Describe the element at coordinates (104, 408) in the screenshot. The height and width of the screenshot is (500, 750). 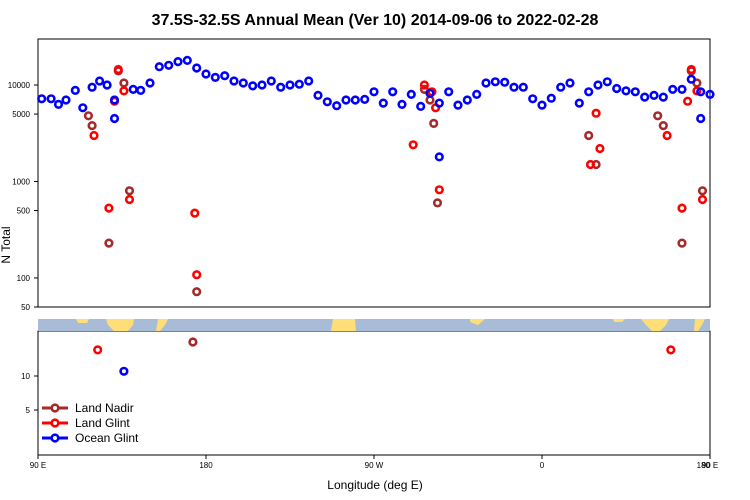
I see `legend-label-land-nadir: Land Nadir` at that location.